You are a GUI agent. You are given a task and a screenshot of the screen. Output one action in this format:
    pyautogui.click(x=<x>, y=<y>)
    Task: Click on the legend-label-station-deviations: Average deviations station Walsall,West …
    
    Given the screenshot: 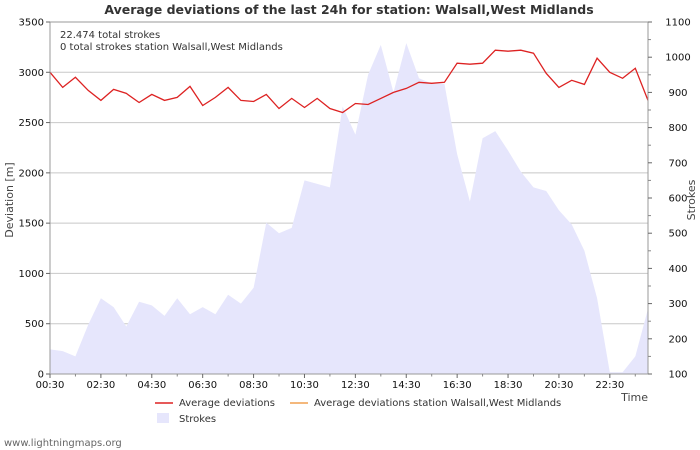 What is the action you would take?
    pyautogui.click(x=437, y=403)
    